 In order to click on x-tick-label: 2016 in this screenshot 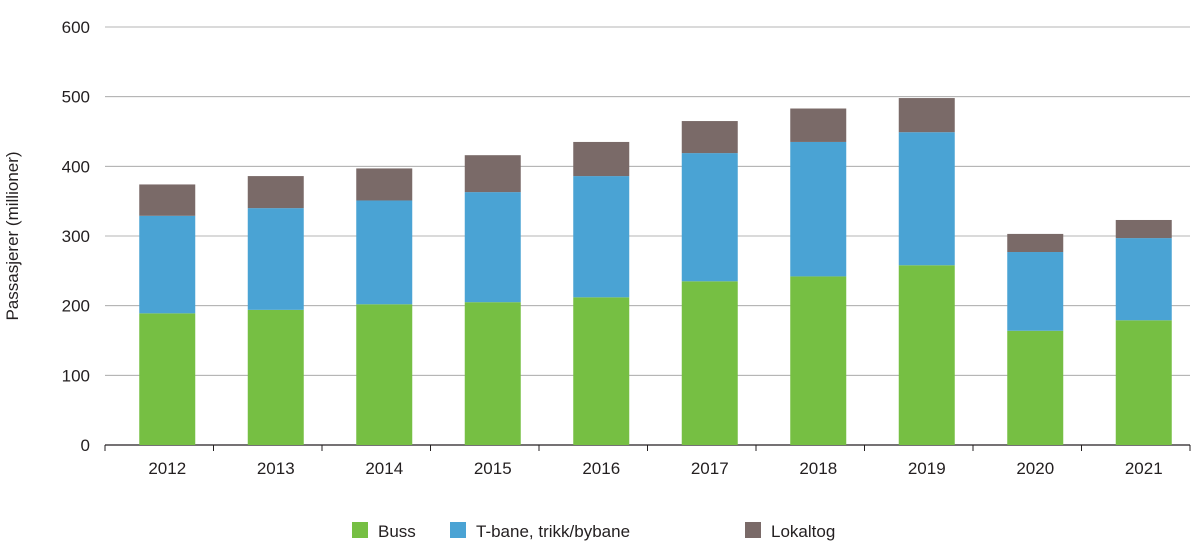, I will do `click(601, 468)`.